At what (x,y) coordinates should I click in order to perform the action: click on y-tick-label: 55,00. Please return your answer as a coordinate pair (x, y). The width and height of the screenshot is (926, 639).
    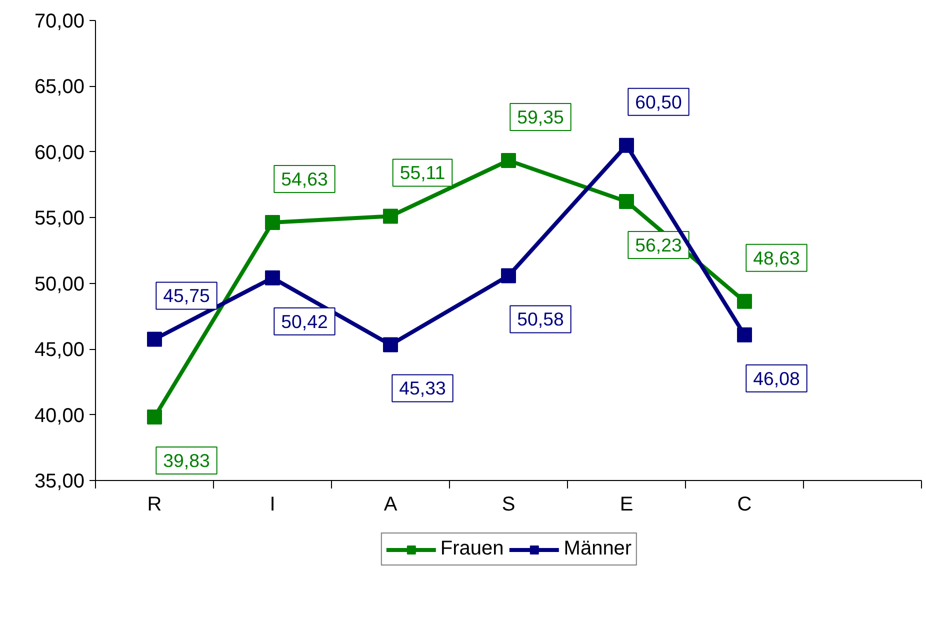
    Looking at the image, I should click on (59, 219).